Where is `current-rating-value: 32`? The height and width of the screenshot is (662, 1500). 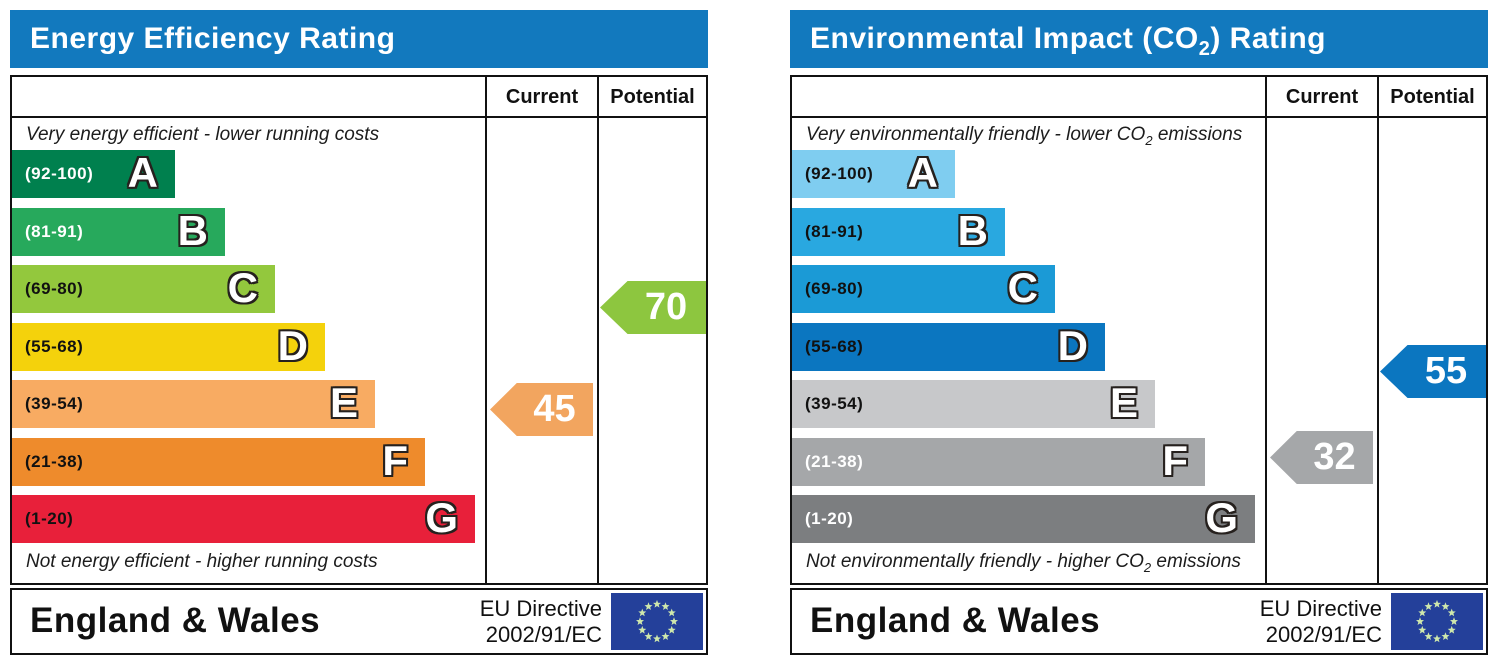
current-rating-value: 32 is located at coordinates (1334, 457).